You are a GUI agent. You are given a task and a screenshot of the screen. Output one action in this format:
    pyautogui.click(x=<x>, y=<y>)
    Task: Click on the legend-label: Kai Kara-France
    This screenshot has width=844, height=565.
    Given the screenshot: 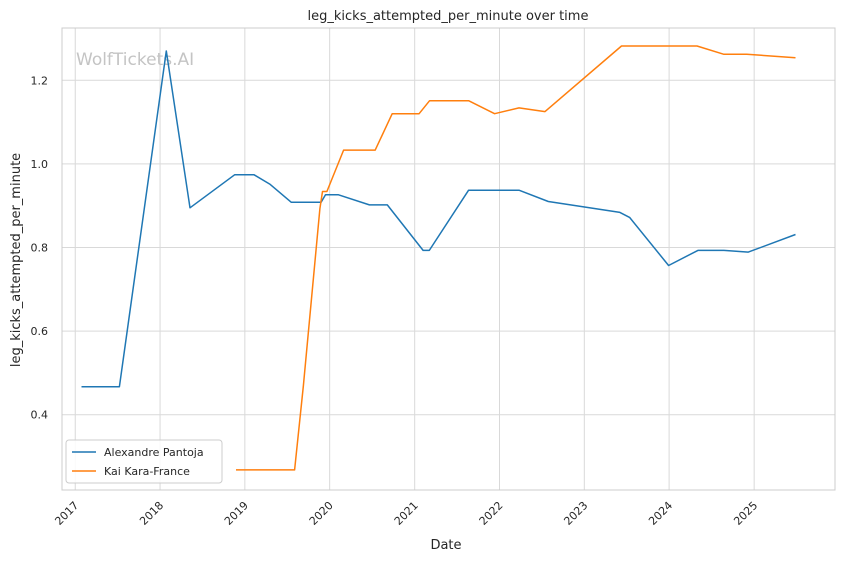 What is the action you would take?
    pyautogui.click(x=147, y=471)
    